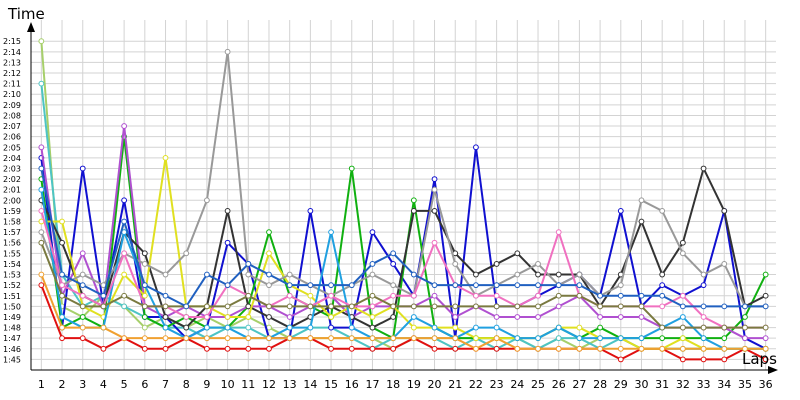 Image resolution: width=800 pixels, height=400 pixels. Describe the element at coordinates (12, 115) in the screenshot. I see `y-tick-label: 2:08` at that location.